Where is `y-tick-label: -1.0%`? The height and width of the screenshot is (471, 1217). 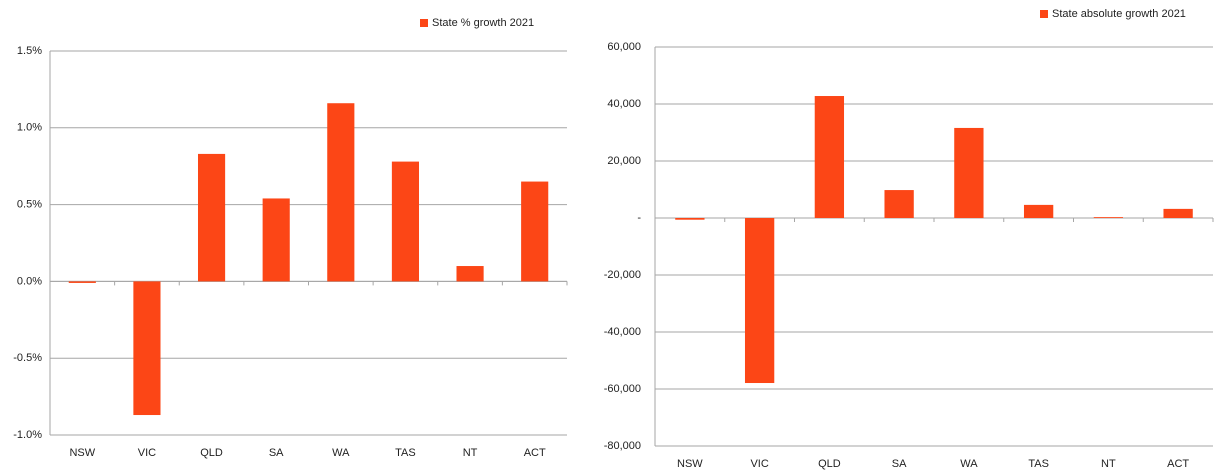 y-tick-label: -1.0% is located at coordinates (27, 435).